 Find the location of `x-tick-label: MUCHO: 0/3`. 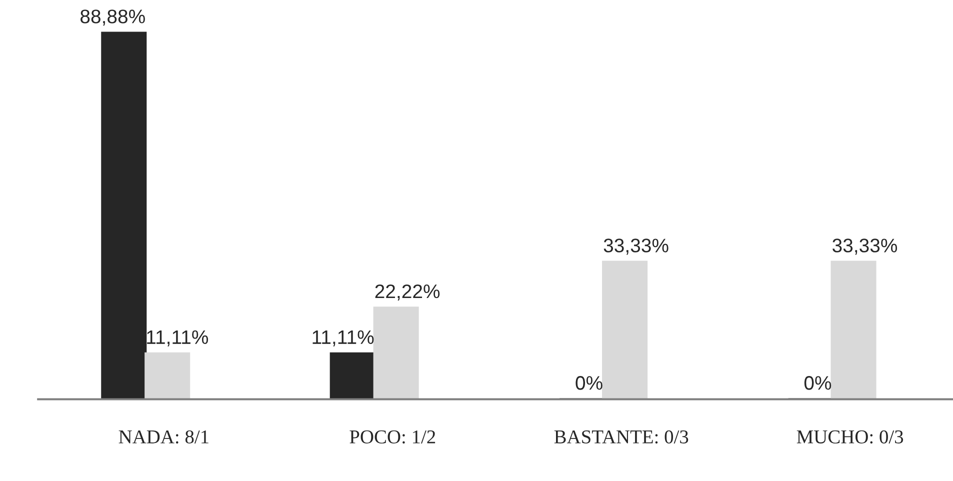

x-tick-label: MUCHO: 0/3 is located at coordinates (850, 437).